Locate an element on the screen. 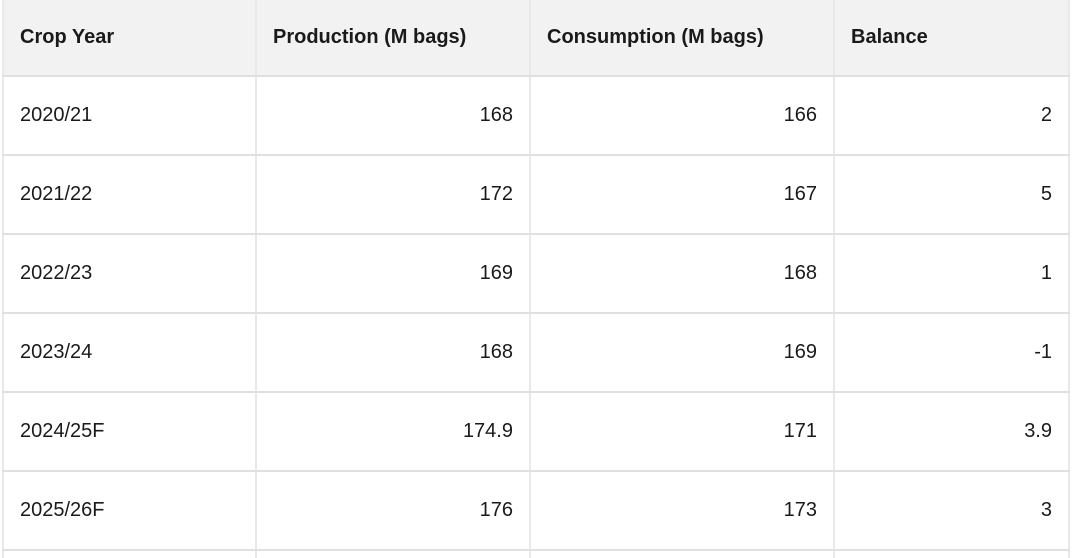 The image size is (1072, 558). table-row-partial is located at coordinates (536, 554).